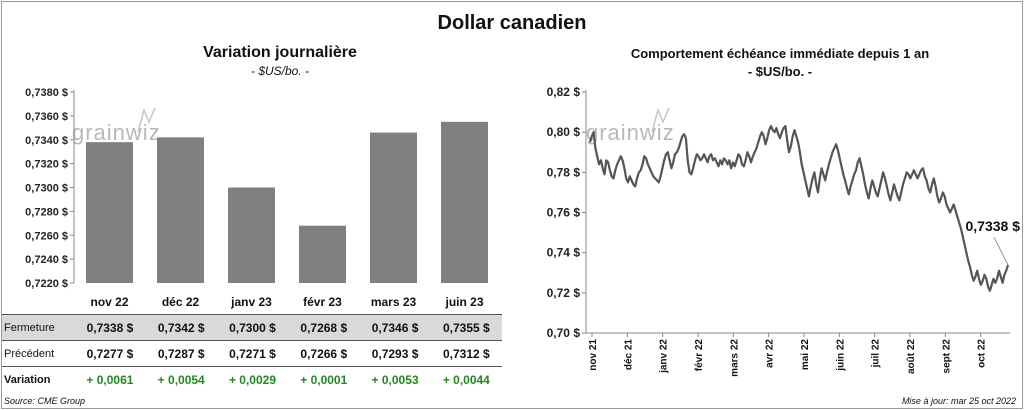 The height and width of the screenshot is (410, 1024). What do you see at coordinates (324, 379) in the screenshot?
I see `table-cell: + 0,0001` at bounding box center [324, 379].